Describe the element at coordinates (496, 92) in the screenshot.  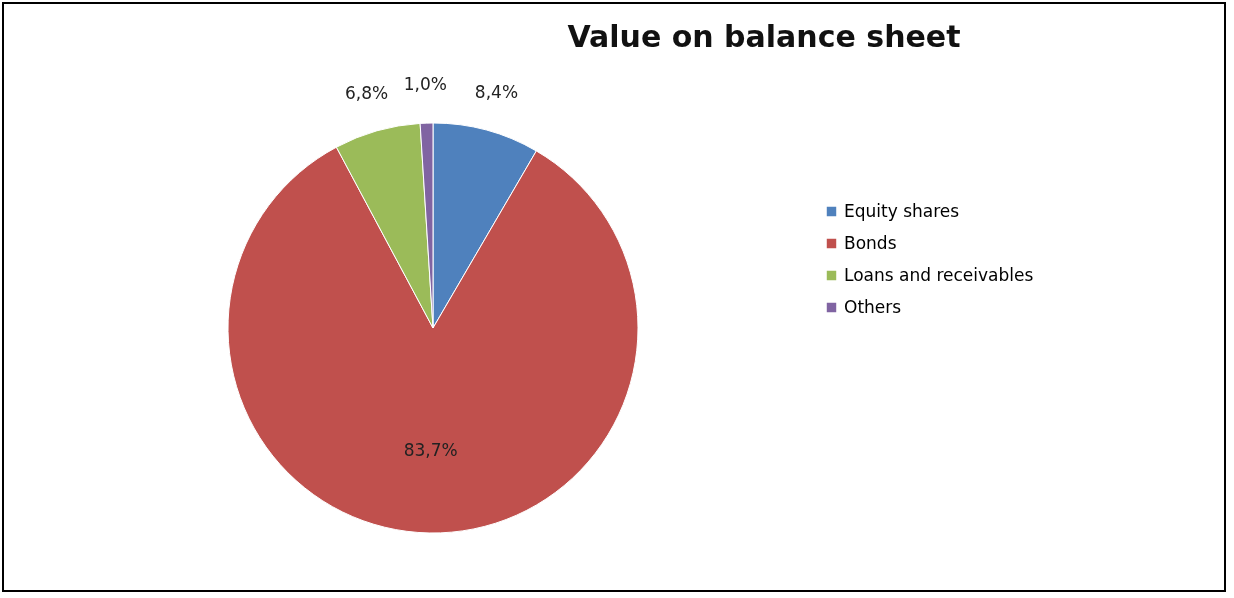
I see `data-label: 8,4%` at that location.